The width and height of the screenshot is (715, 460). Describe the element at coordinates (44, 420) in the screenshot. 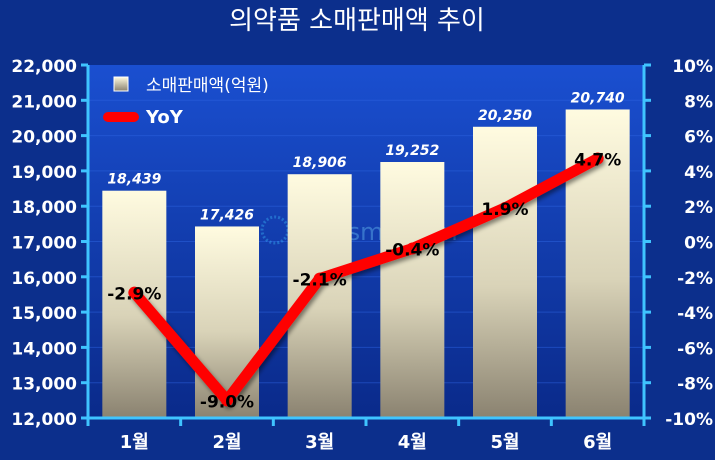

I see `y-left-tick-label: 12,000` at that location.